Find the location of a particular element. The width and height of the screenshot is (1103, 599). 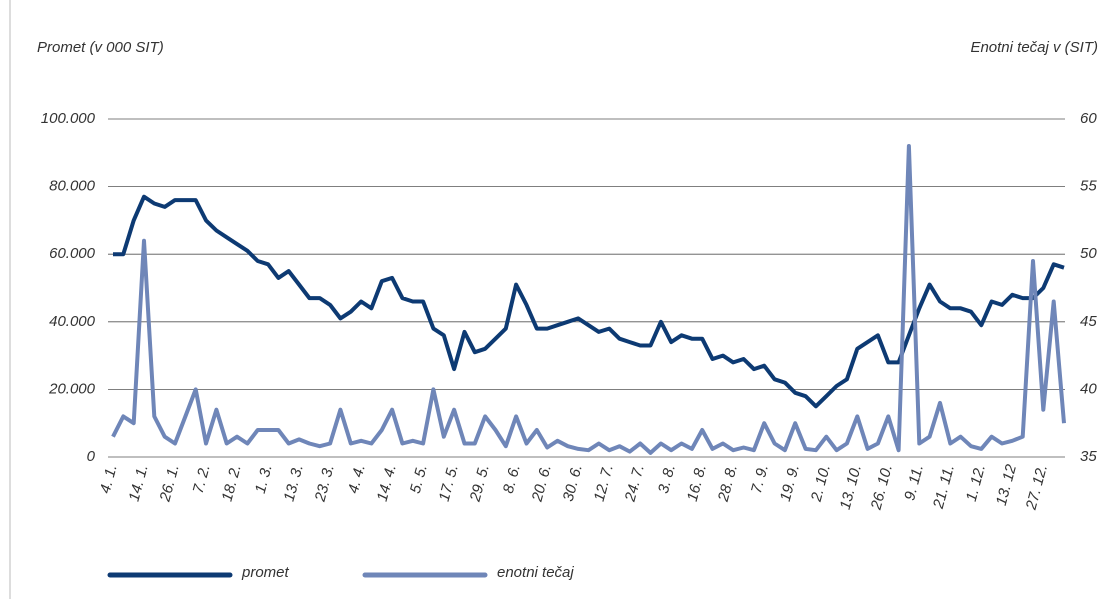

x-tick-label: 2. 10. is located at coordinates (821, 484).